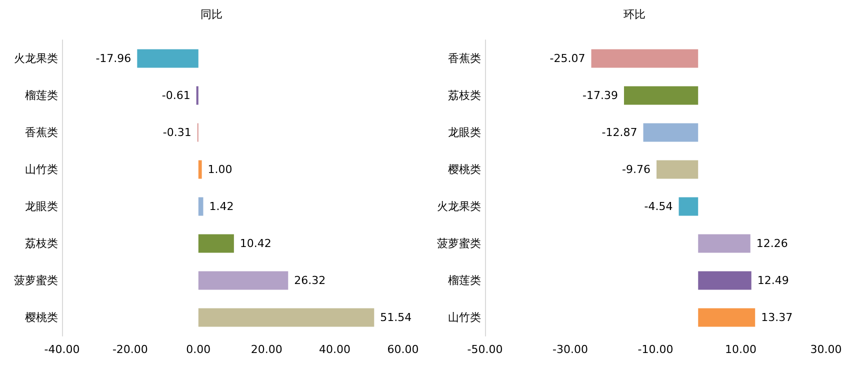  Describe the element at coordinates (198, 349) in the screenshot. I see `x-tick-label: 0.00` at that location.